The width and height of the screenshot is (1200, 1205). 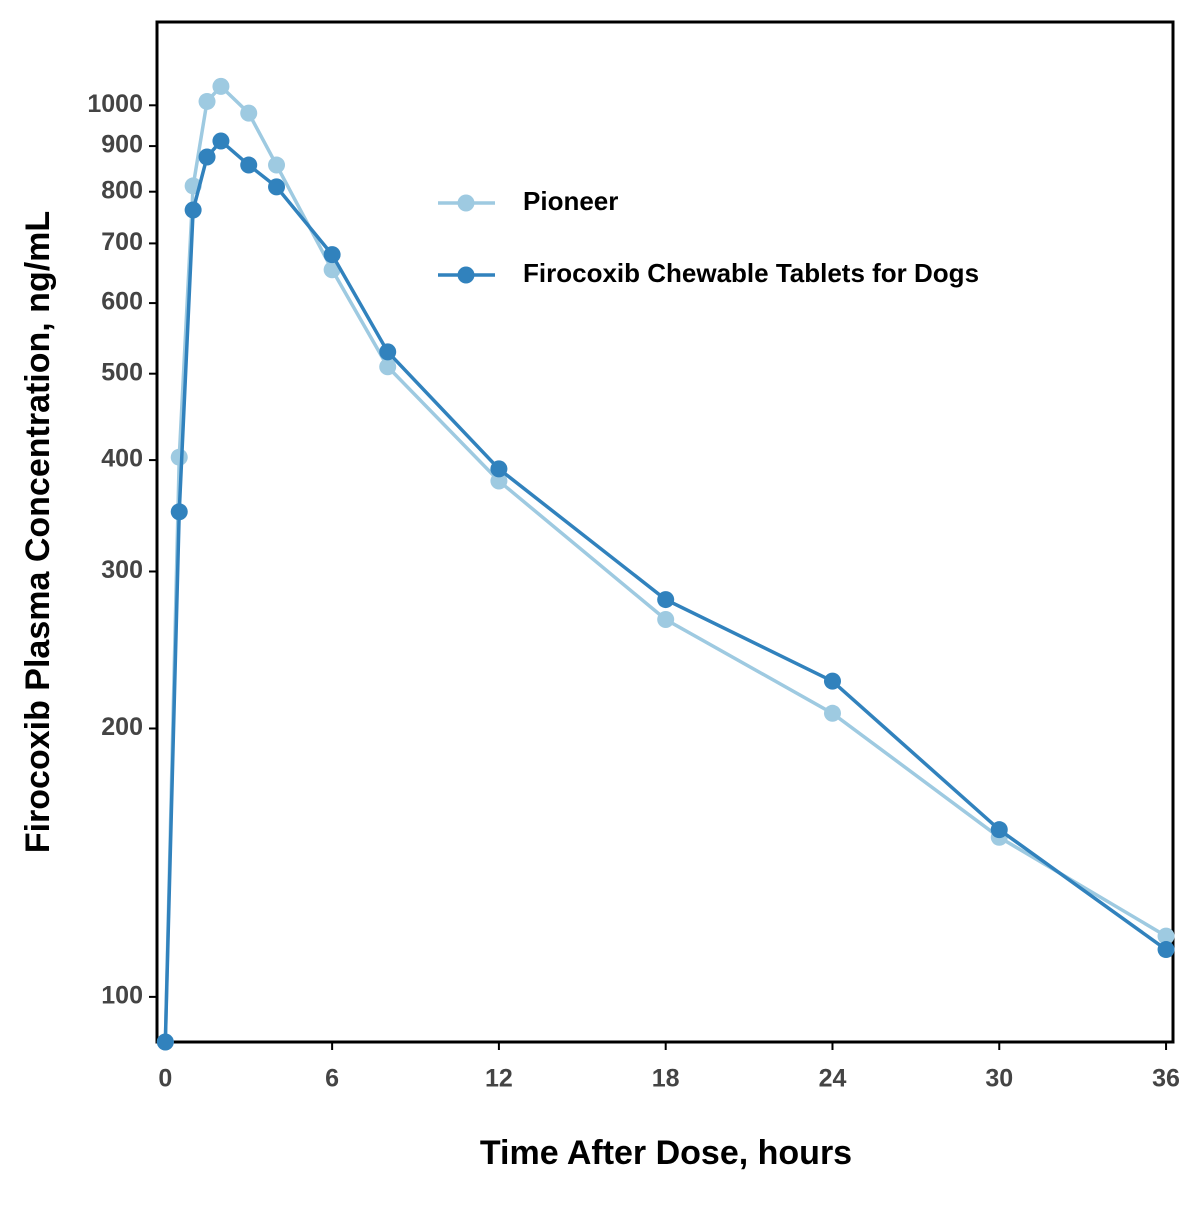 I want to click on y-tick-label: 200, so click(x=122, y=727).